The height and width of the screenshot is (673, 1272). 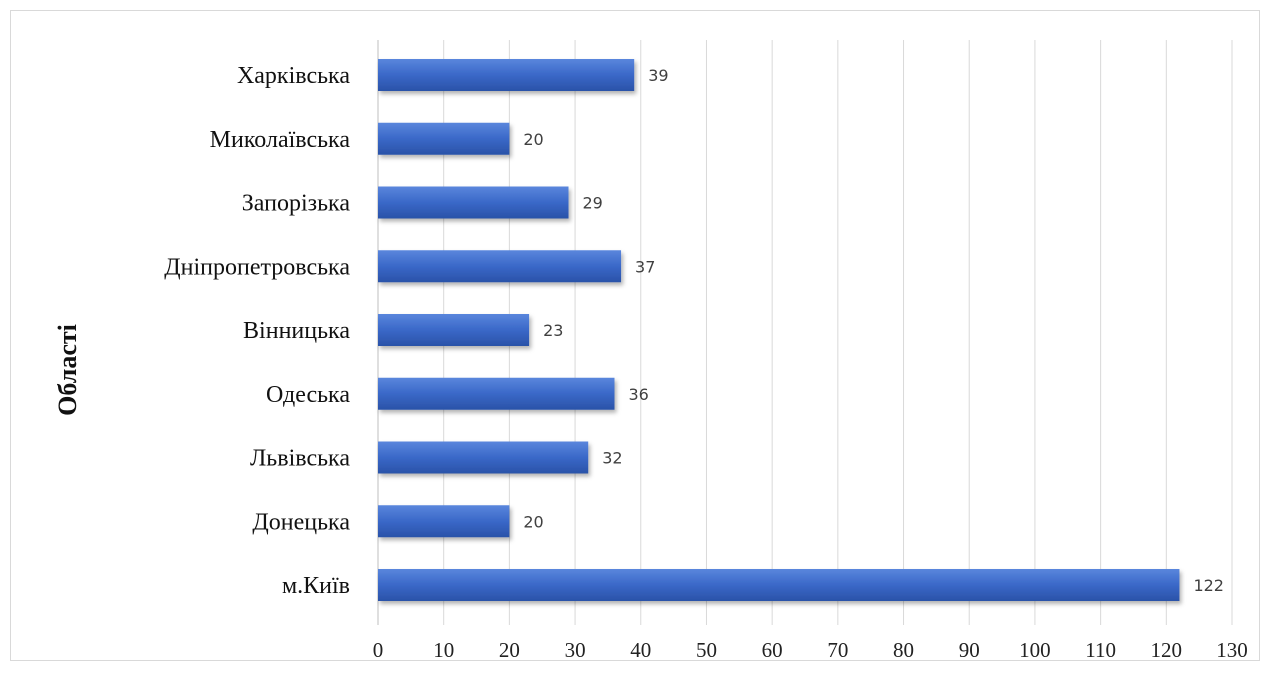 I want to click on x-tick-label: 0, so click(x=378, y=650).